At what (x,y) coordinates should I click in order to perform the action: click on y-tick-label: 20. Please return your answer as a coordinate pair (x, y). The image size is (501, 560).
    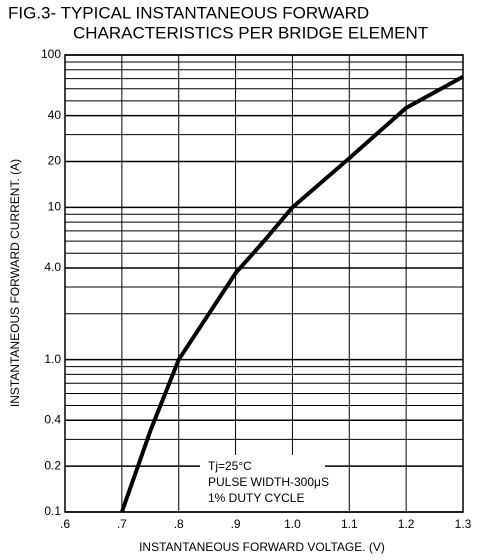
    Looking at the image, I should click on (55, 161).